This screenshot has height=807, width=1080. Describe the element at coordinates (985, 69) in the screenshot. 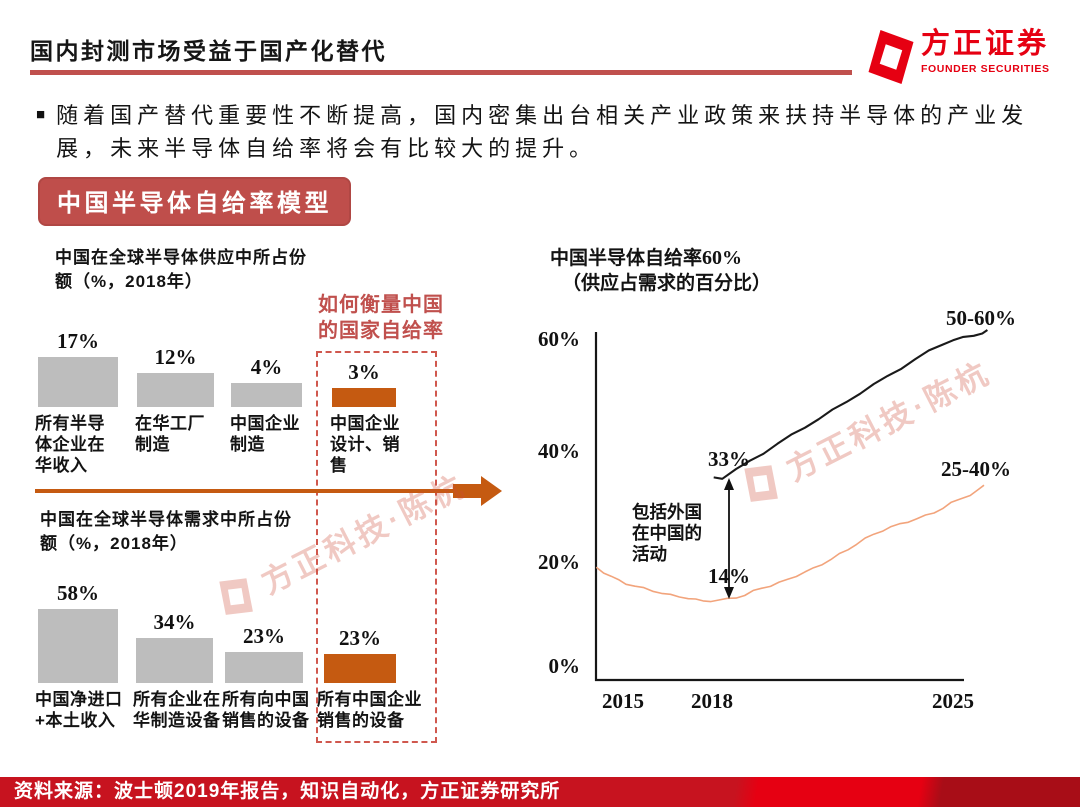

I see `logo-name-en: FOUNDER SECURITIES` at that location.